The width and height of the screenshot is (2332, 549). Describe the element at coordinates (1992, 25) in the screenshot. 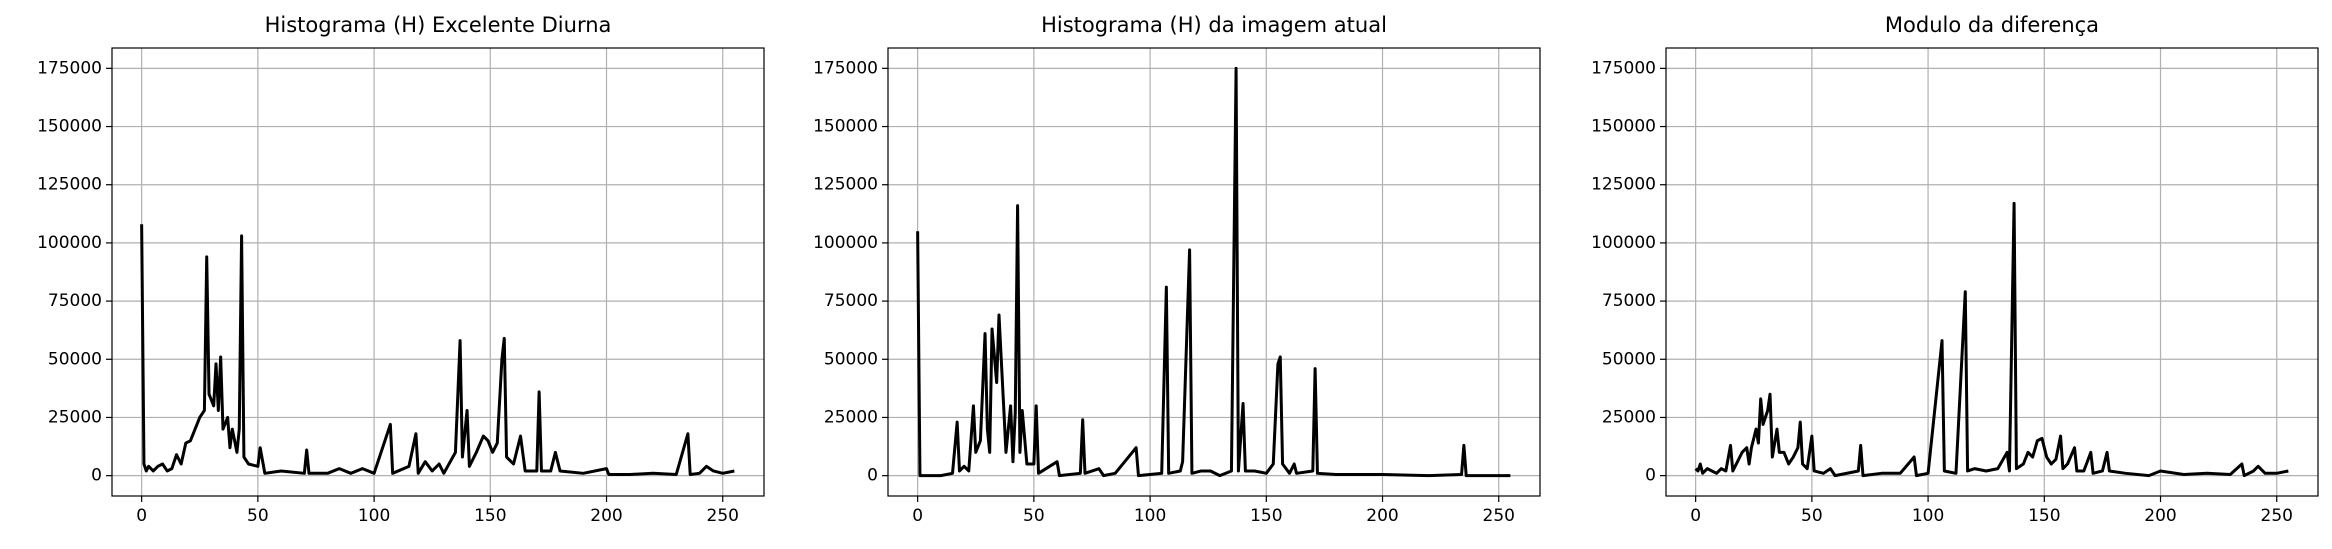

I see `chart-title: Modulo da diferença` at that location.